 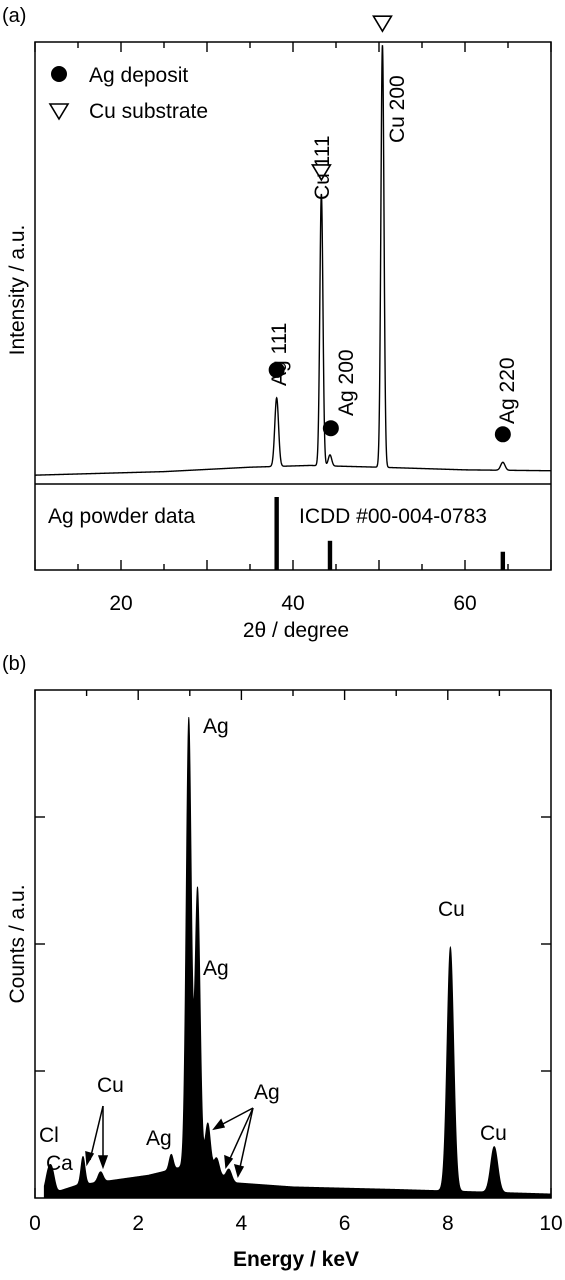 What do you see at coordinates (550, 1223) in the screenshot?
I see `panel-b-x-tick-label: 10` at bounding box center [550, 1223].